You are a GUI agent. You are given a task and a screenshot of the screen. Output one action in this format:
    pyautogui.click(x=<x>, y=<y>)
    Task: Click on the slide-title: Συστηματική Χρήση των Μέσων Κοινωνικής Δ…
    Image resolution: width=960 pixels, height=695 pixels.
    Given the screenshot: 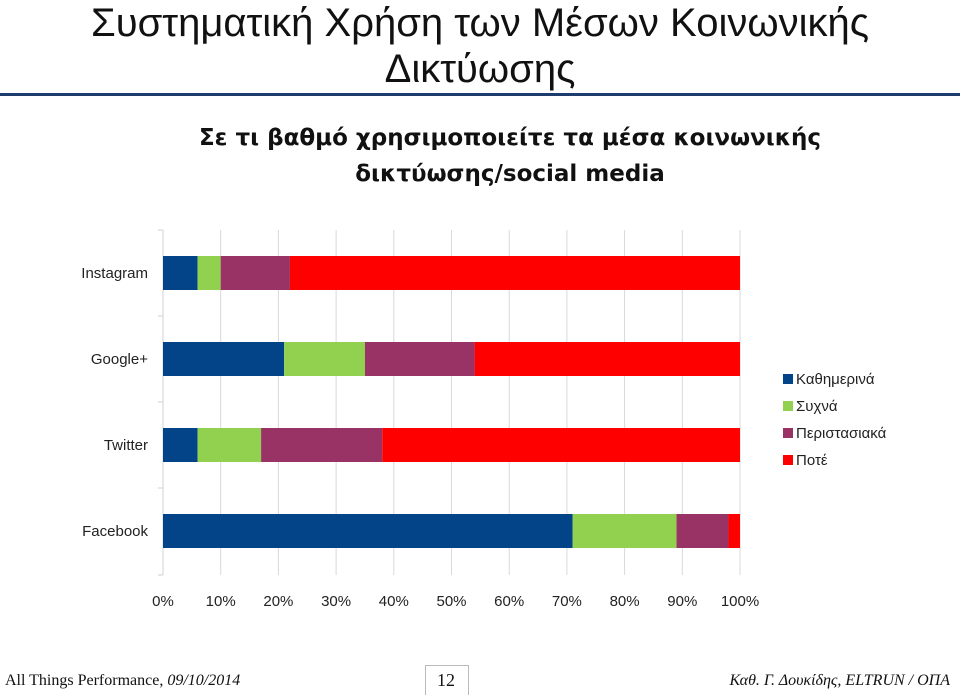 What is the action you would take?
    pyautogui.click(x=480, y=46)
    